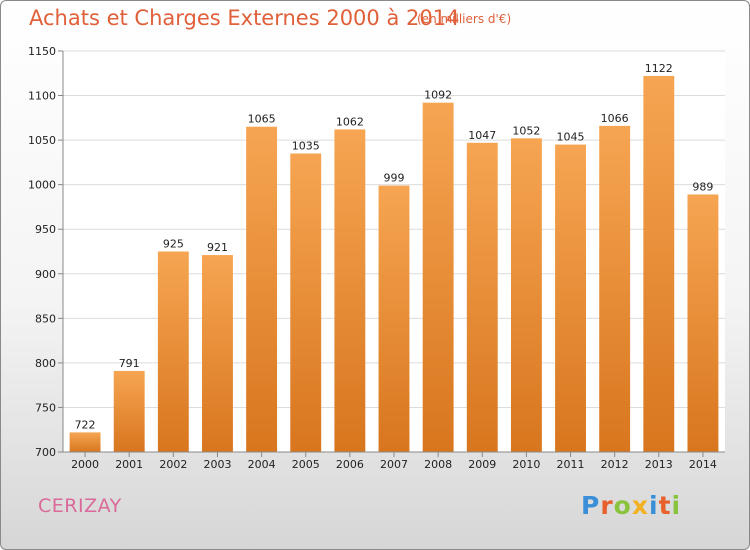 This screenshot has height=550, width=750. What do you see at coordinates (703, 323) in the screenshot?
I see `bar-2014` at bounding box center [703, 323].